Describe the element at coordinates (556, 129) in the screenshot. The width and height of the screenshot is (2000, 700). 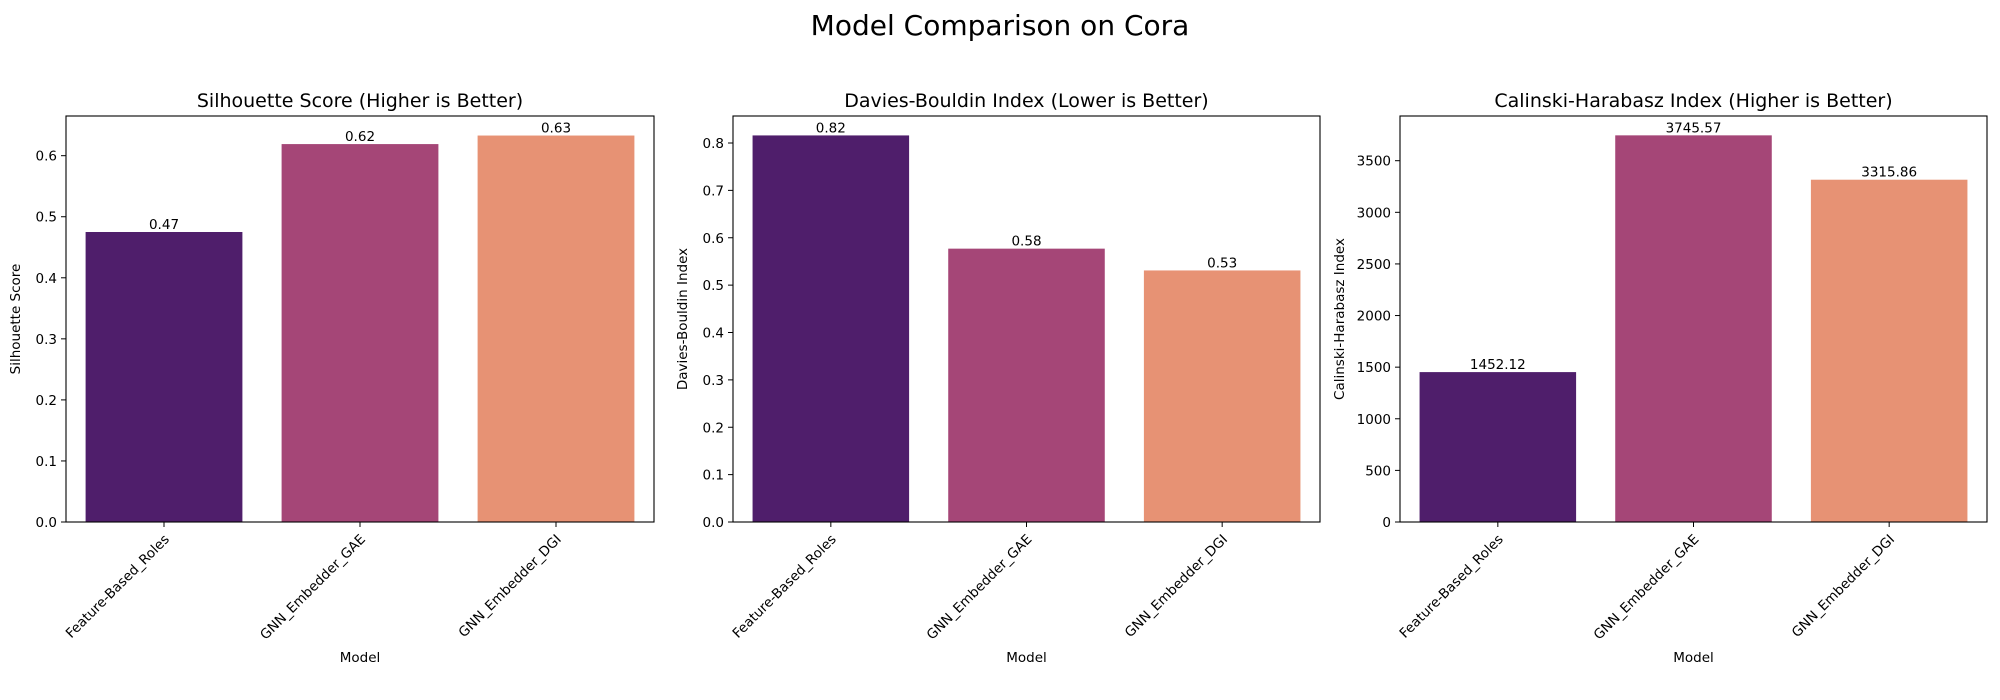
I see `bar-value-label: 0.63` at that location.